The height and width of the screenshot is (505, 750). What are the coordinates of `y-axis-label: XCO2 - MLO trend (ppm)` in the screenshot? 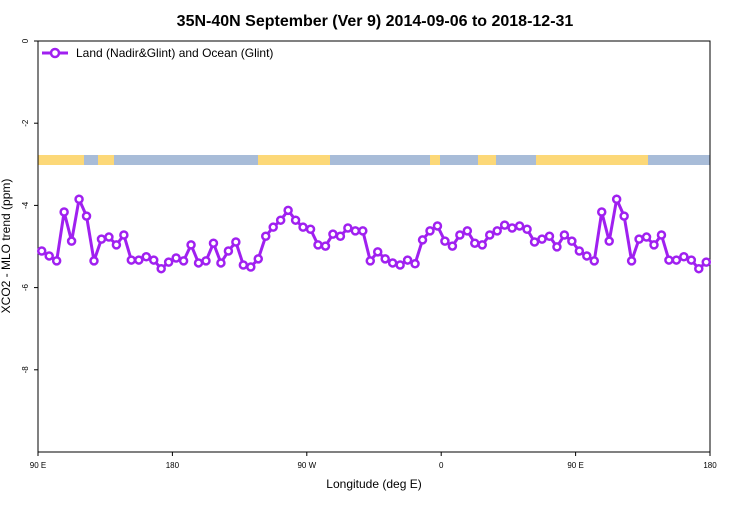 It's located at (6, 246).